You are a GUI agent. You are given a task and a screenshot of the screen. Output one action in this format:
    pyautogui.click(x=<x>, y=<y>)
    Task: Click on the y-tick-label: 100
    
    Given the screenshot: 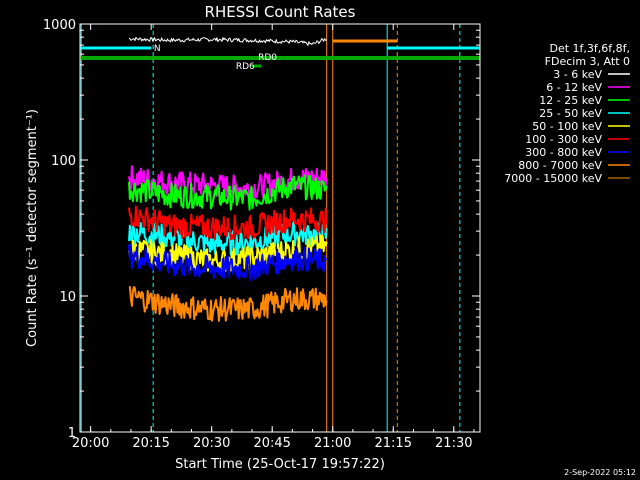 What is the action you would take?
    pyautogui.click(x=63, y=161)
    